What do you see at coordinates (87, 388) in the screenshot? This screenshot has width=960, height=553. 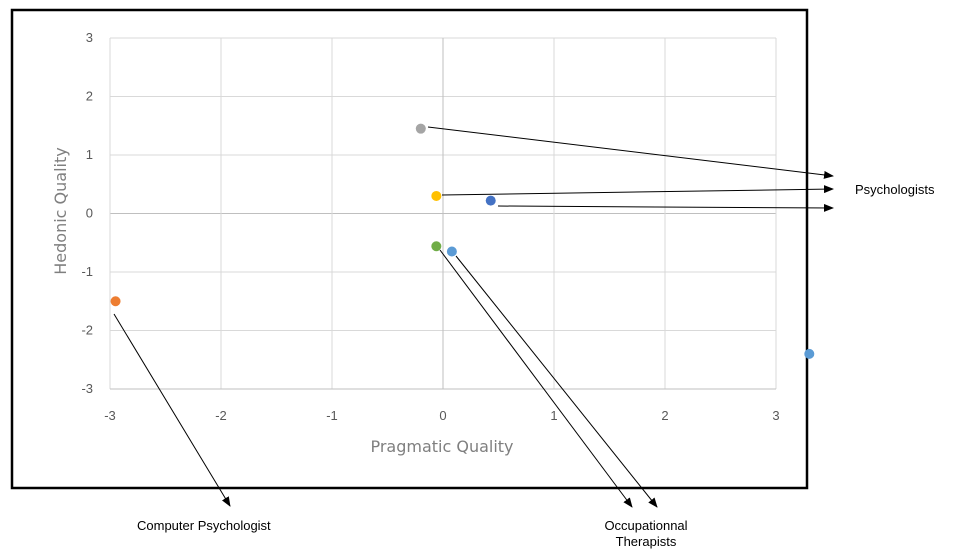 I see `y-tick-label: -3` at bounding box center [87, 388].